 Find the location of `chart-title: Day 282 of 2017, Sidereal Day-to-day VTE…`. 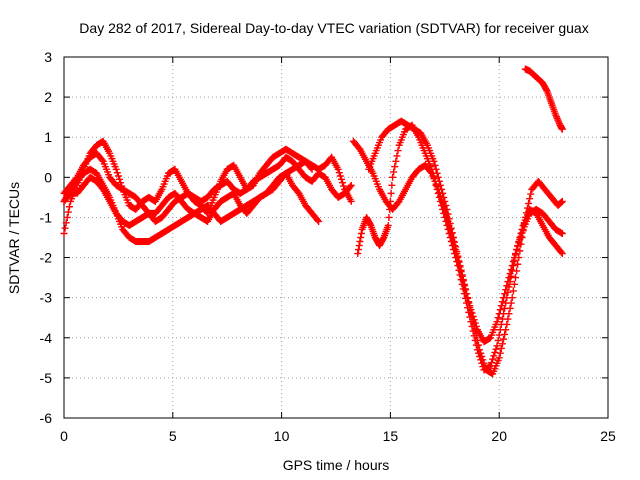

chart-title: Day 282 of 2017, Sidereal Day-to-day VTE… is located at coordinates (333, 28).